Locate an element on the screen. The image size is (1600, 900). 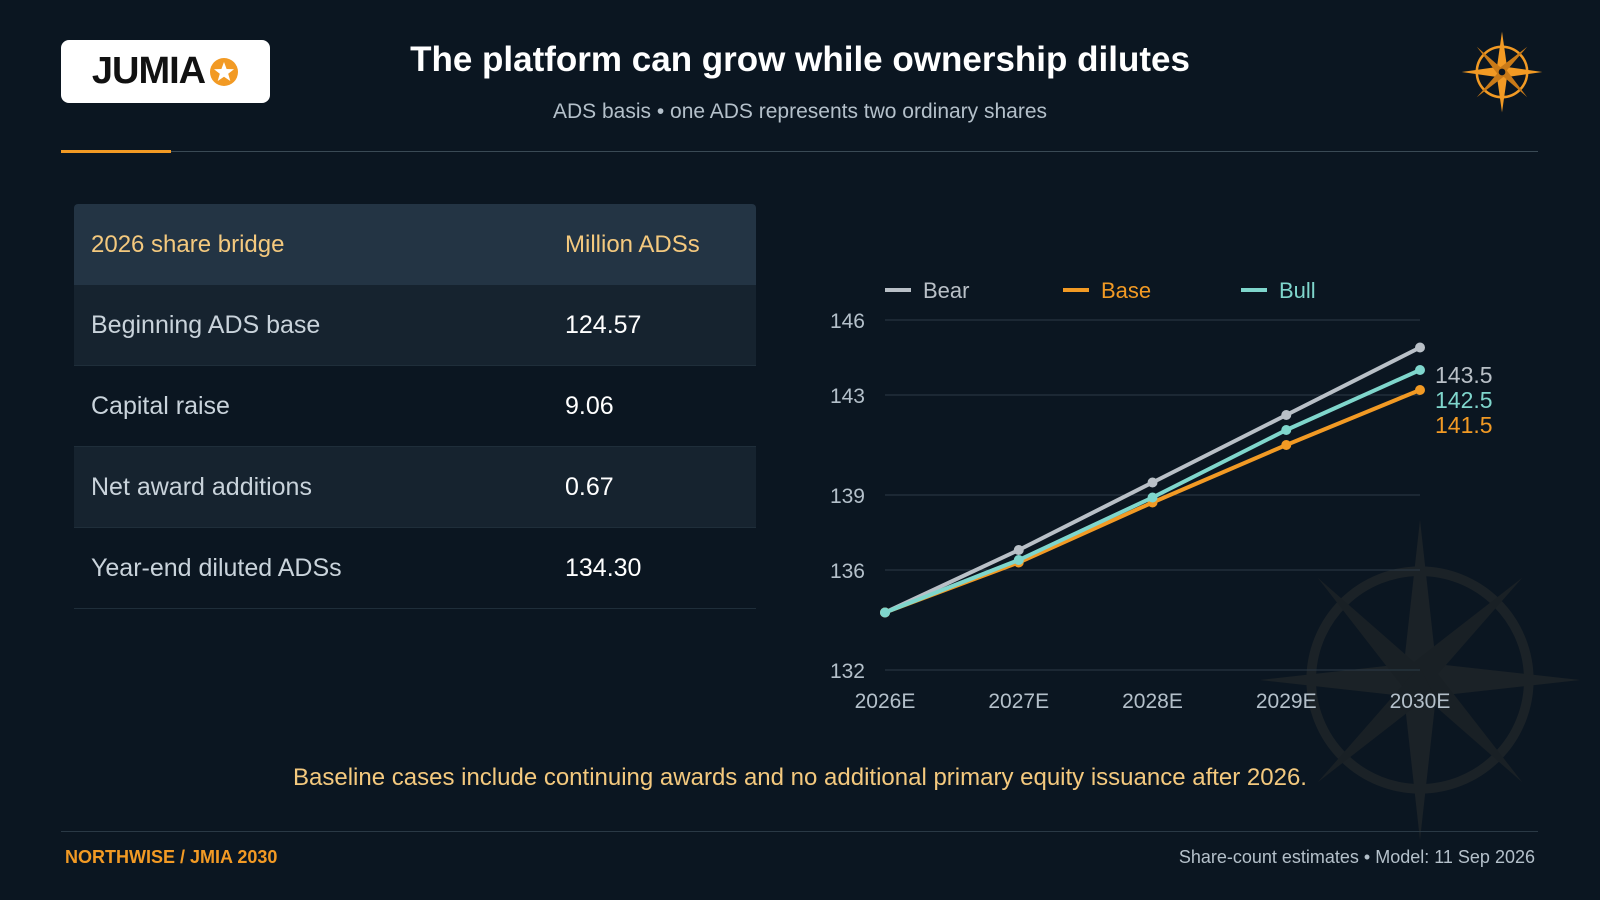
y-tick-label: 132 is located at coordinates (847, 671).